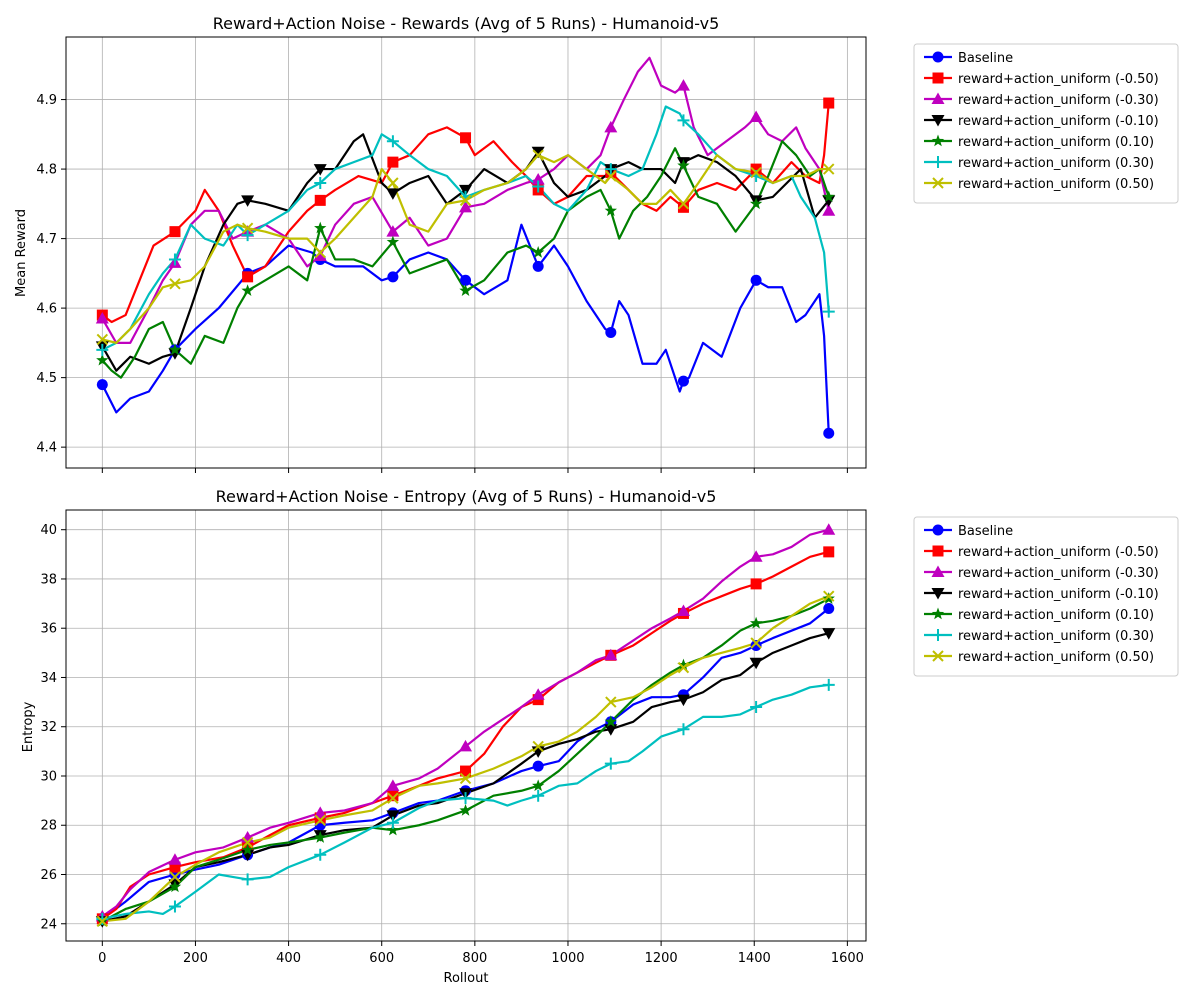  What do you see at coordinates (48, 826) in the screenshot?
I see `entropy-y-tick-label: 28` at bounding box center [48, 826].